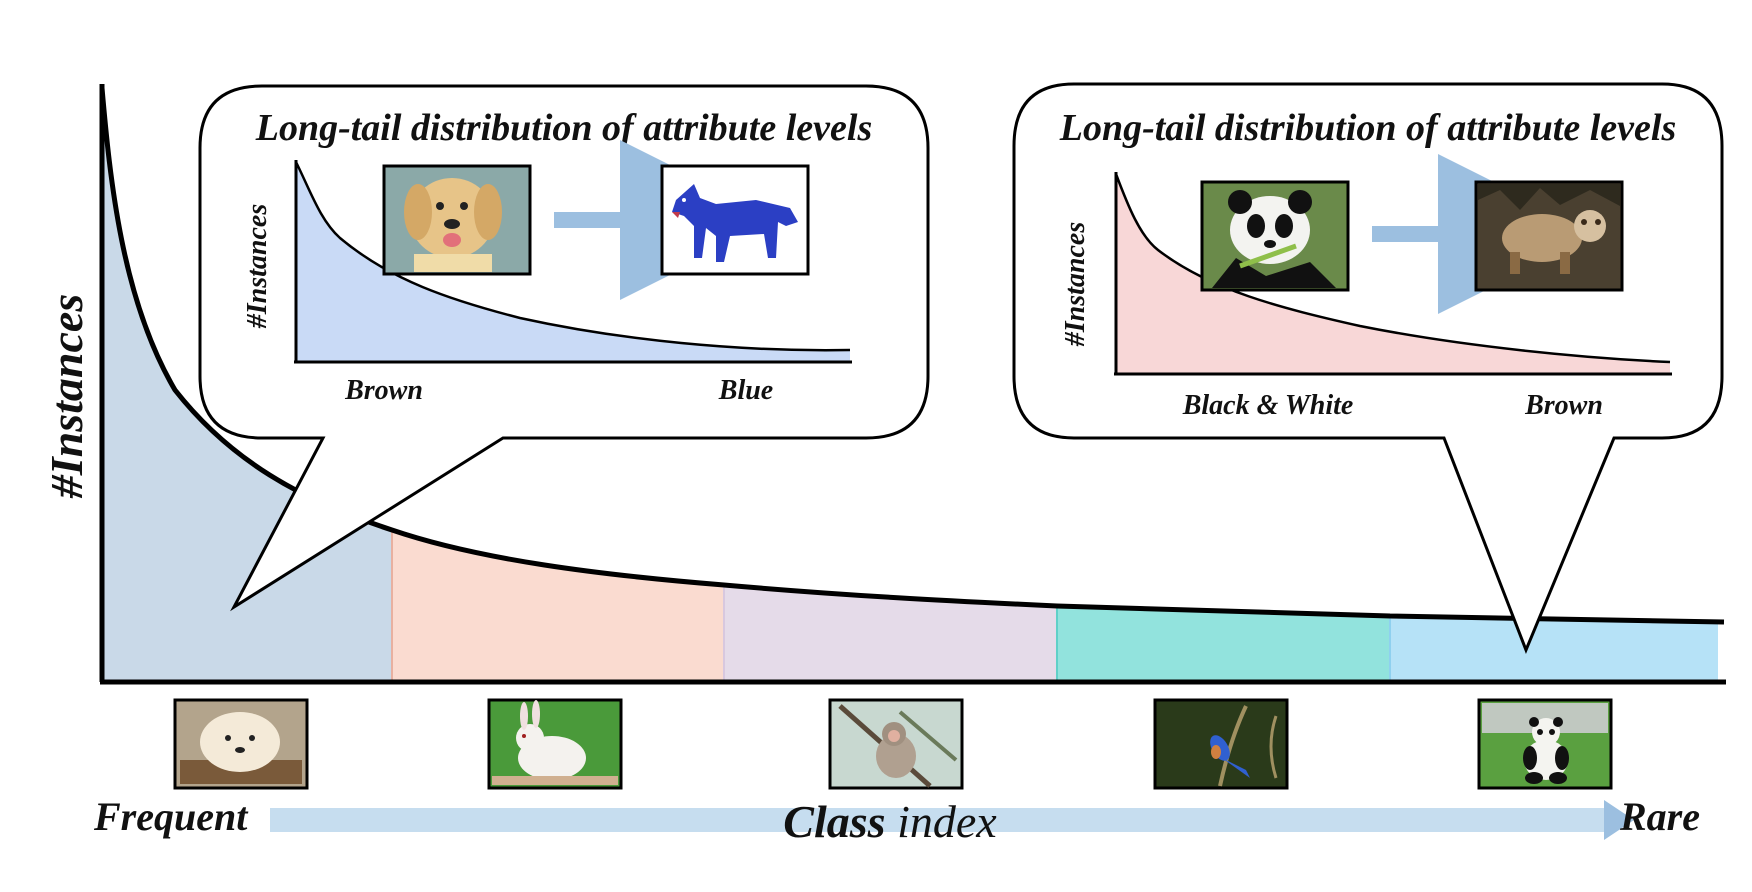  What do you see at coordinates (1221, 744) in the screenshot?
I see `thumbnail-blue-bird` at bounding box center [1221, 744].